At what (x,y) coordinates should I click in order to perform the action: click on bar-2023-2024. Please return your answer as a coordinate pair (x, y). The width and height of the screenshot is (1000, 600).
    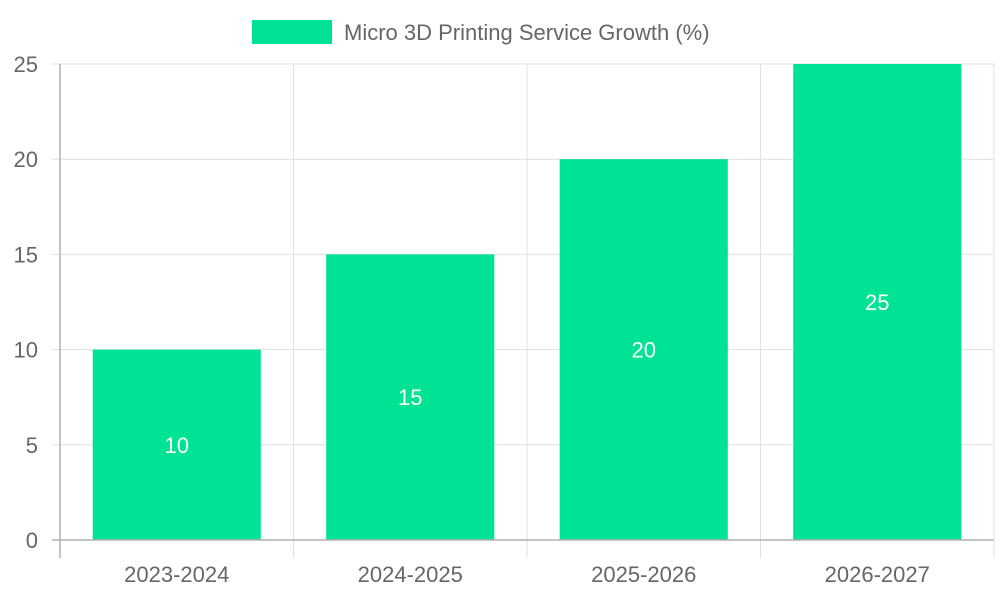
    Looking at the image, I should click on (176, 444).